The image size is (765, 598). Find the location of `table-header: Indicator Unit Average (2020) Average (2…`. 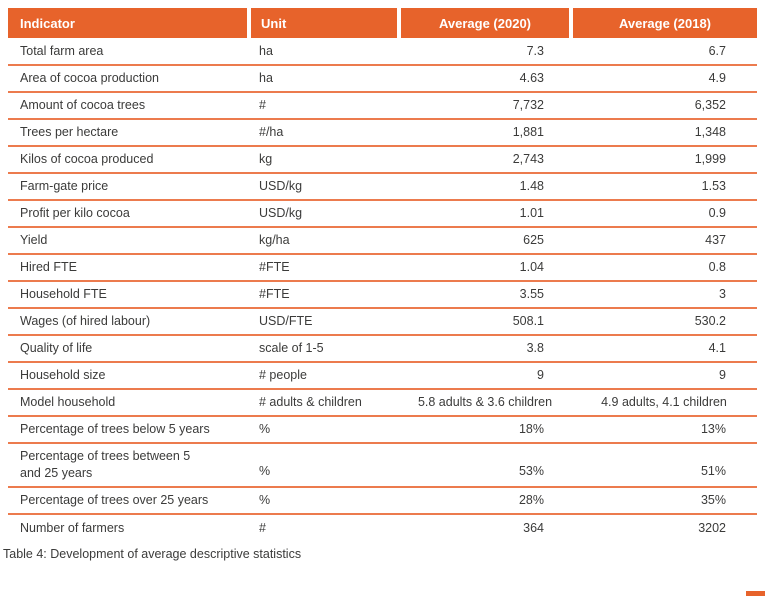

table-header: Indicator Unit Average (2020) Average (2… is located at coordinates (382, 23).